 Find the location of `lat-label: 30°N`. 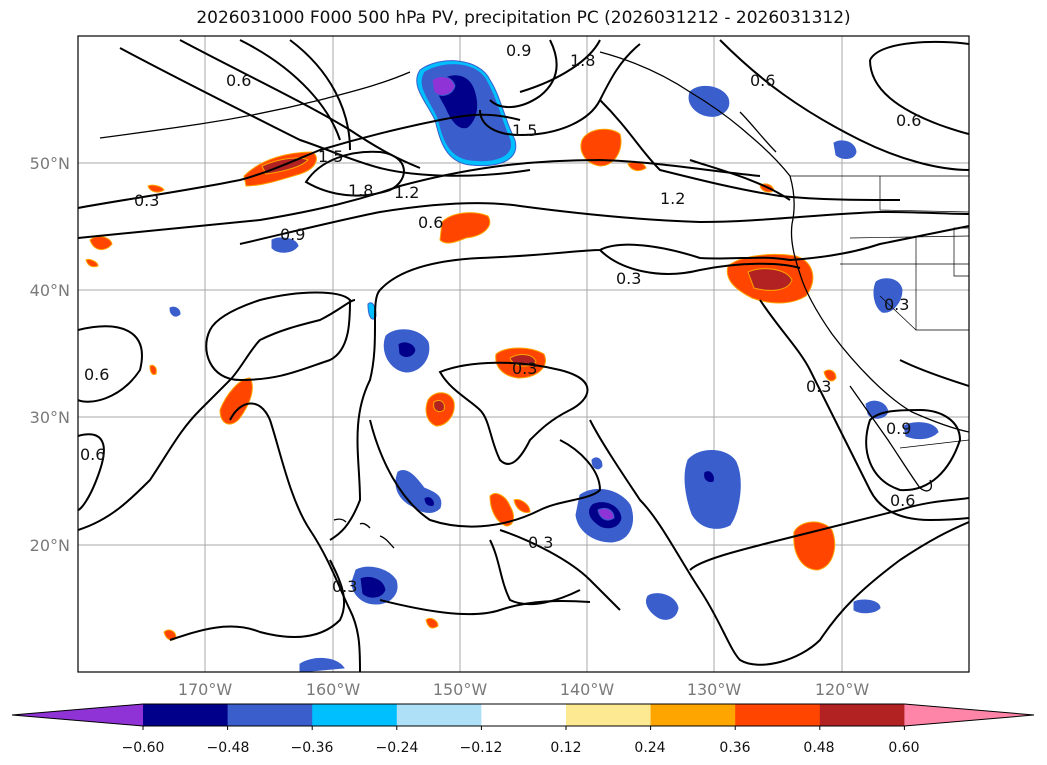

lat-label: 30°N is located at coordinates (50, 417).